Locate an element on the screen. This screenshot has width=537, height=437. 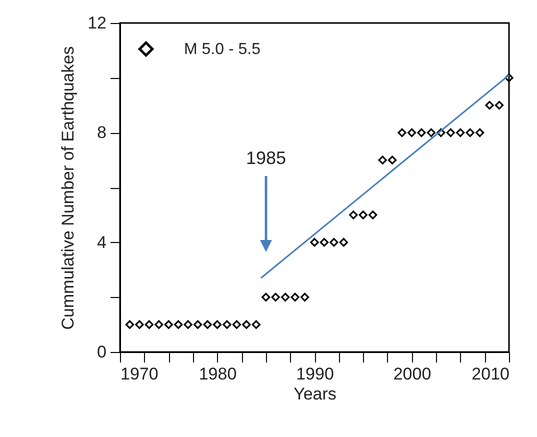
x-axis-title: Years is located at coordinates (315, 394).